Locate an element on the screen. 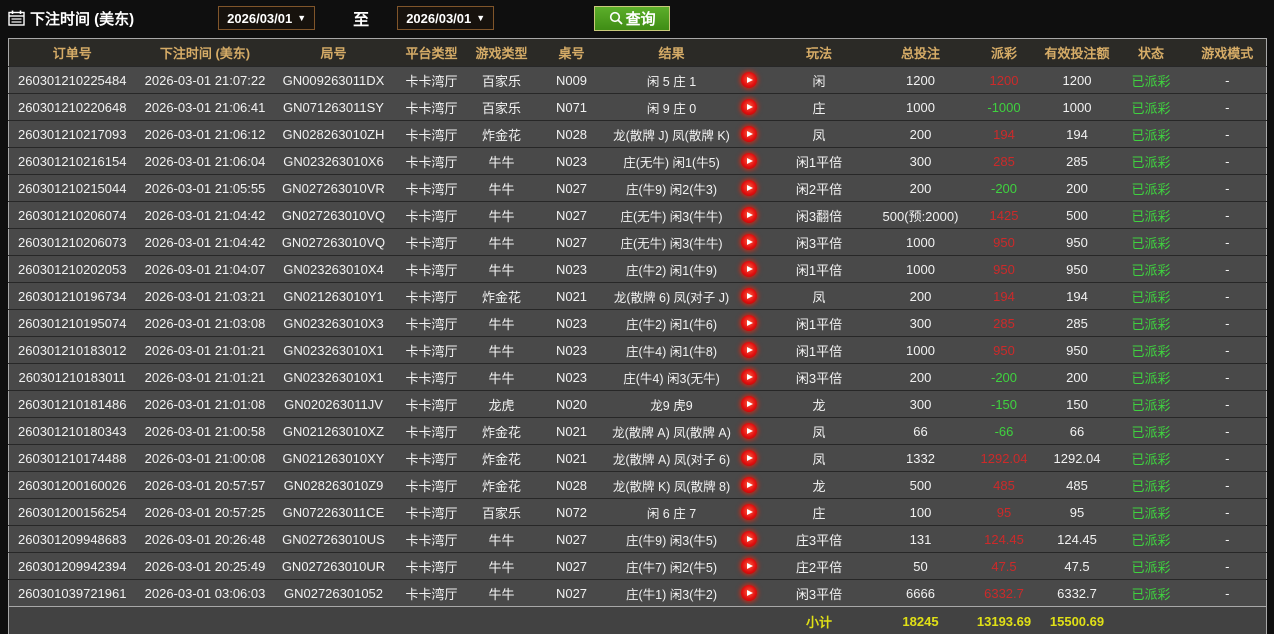 The width and height of the screenshot is (1274, 634). subtotal-label: 小计 is located at coordinates (818, 622).